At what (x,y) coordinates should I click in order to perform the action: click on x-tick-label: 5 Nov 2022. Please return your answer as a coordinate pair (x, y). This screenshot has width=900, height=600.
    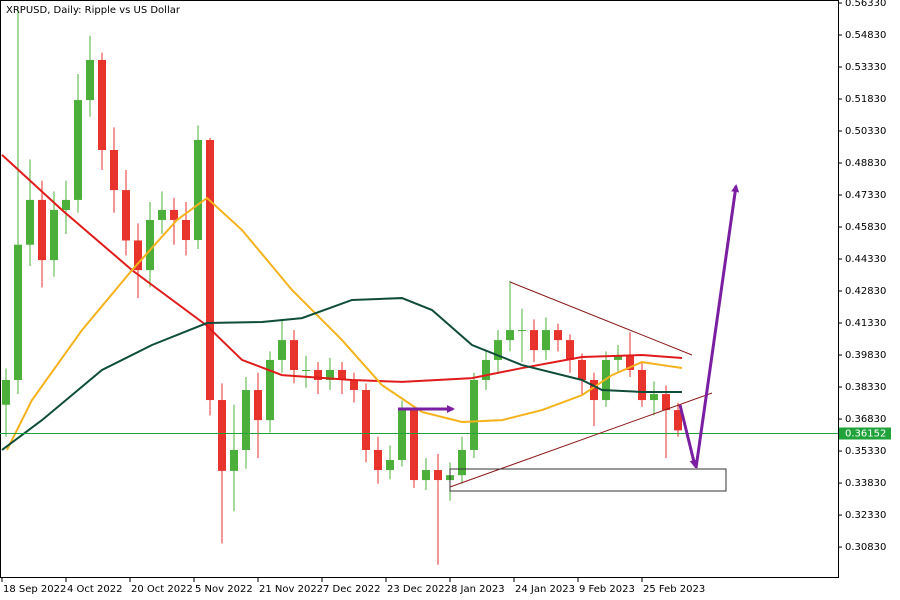
    Looking at the image, I should click on (224, 589).